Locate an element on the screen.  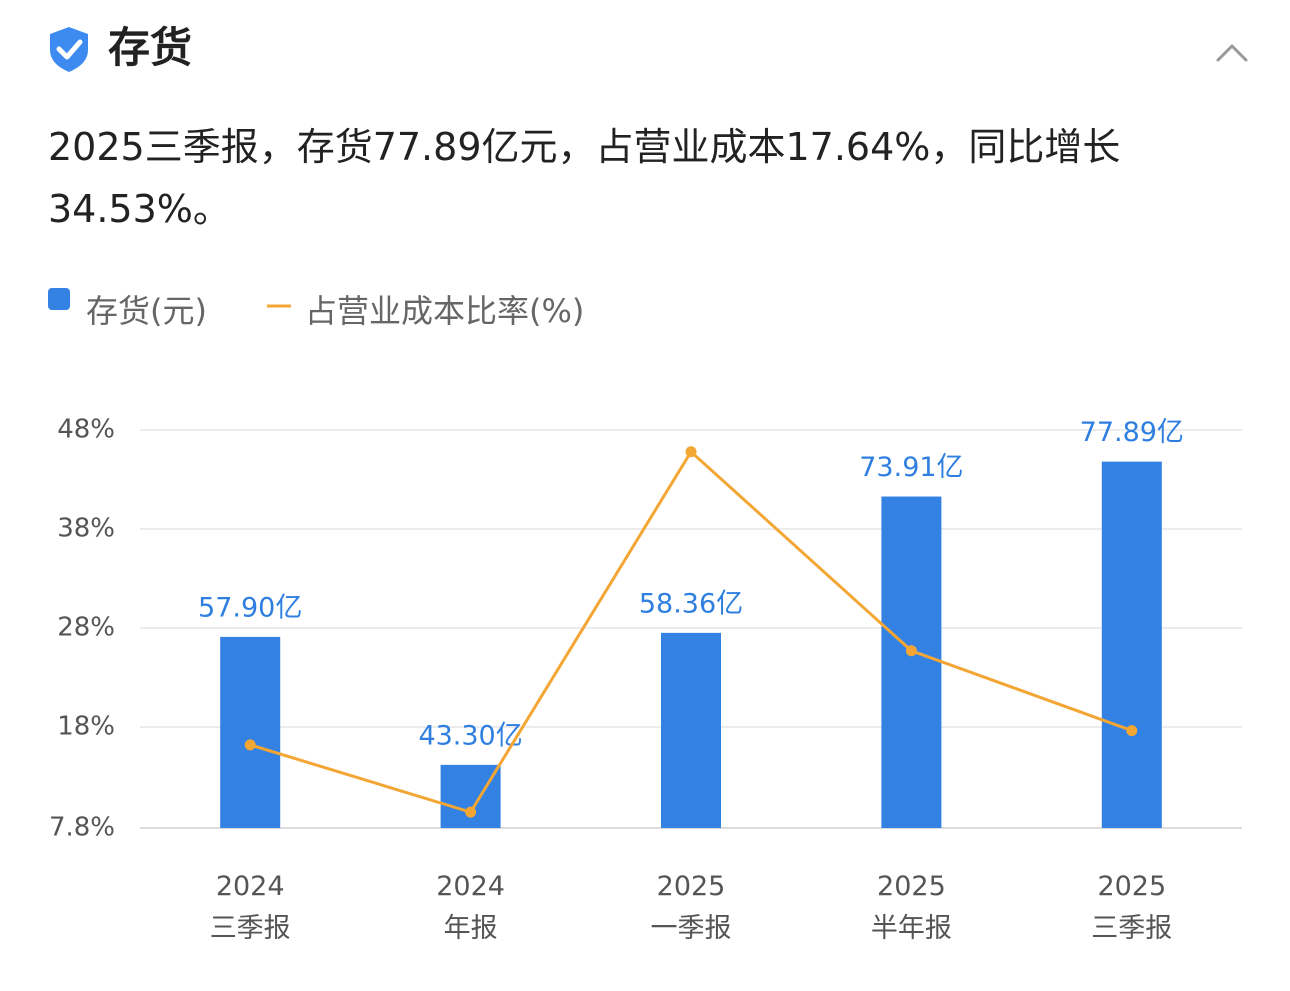
check-icon is located at coordinates (69, 49).